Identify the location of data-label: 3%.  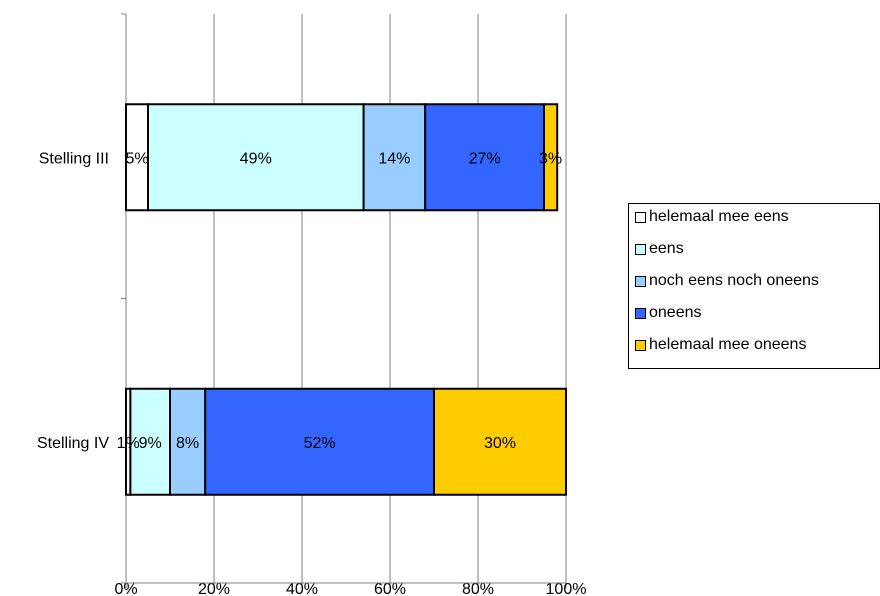
(550, 158).